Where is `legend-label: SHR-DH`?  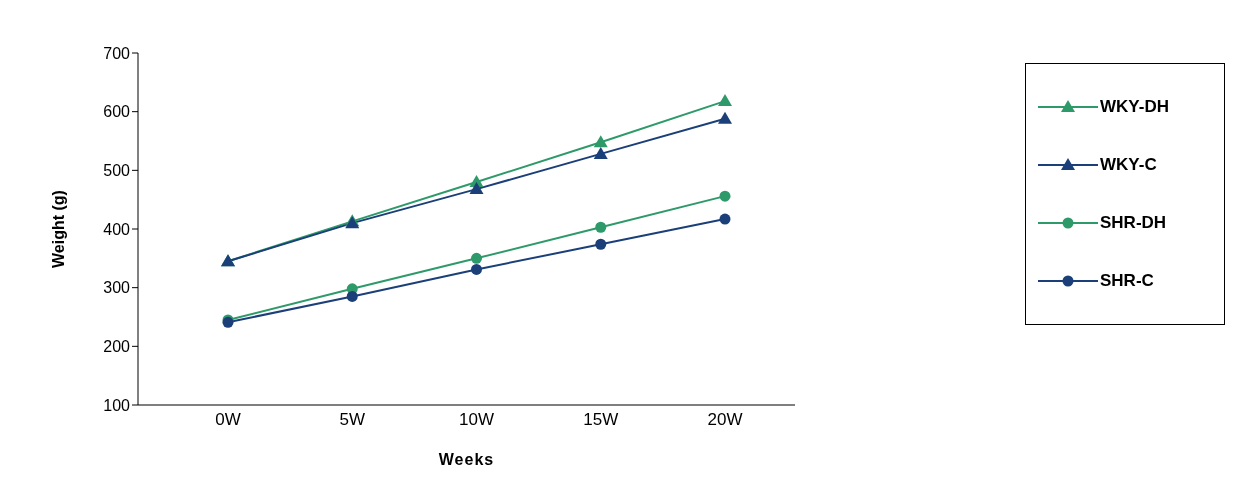
legend-label: SHR-DH is located at coordinates (1133, 223).